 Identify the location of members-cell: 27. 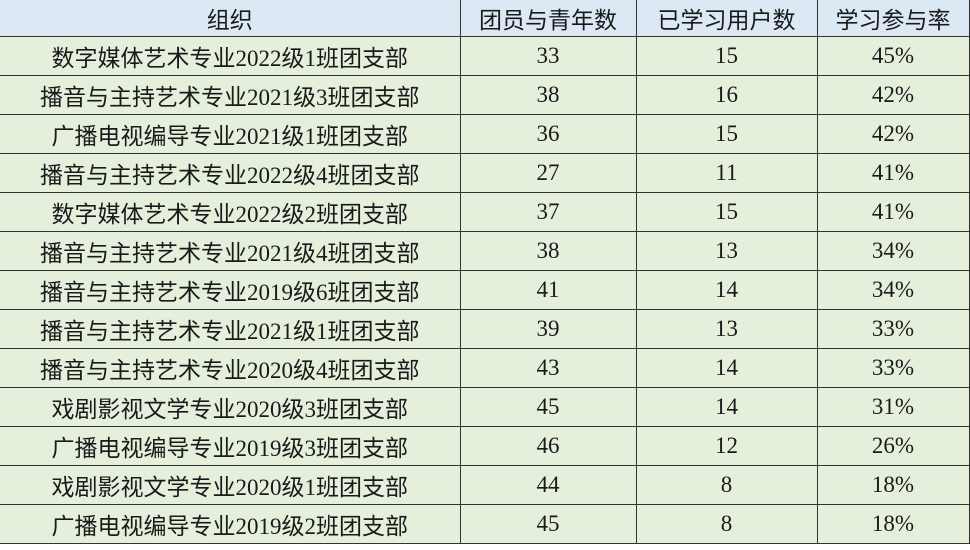
(548, 173).